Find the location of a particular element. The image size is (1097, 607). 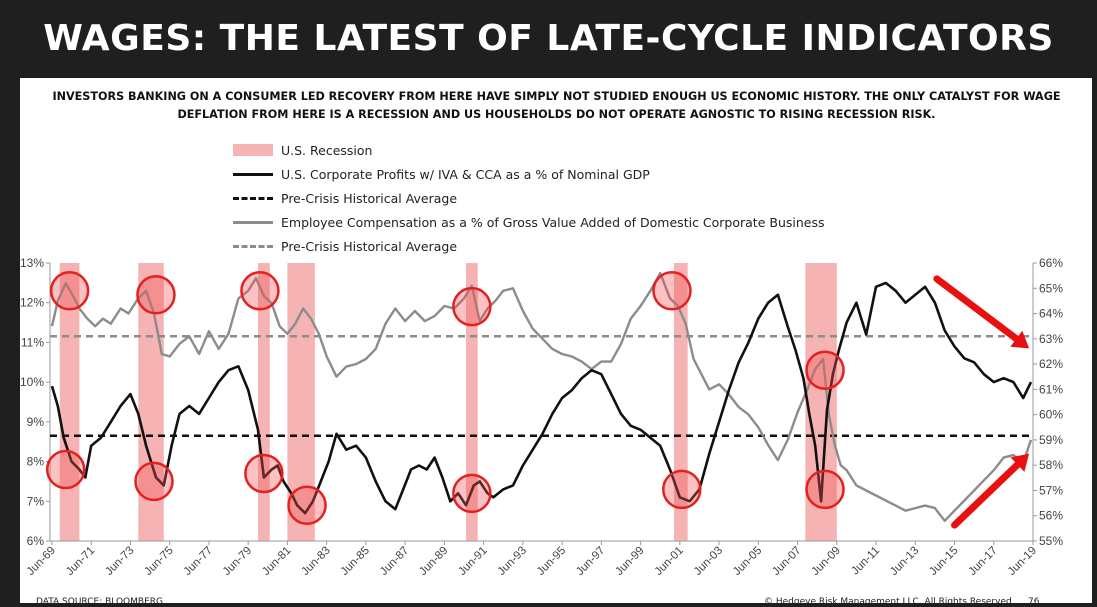

right-tick-label: 59% is located at coordinates (1051, 440).